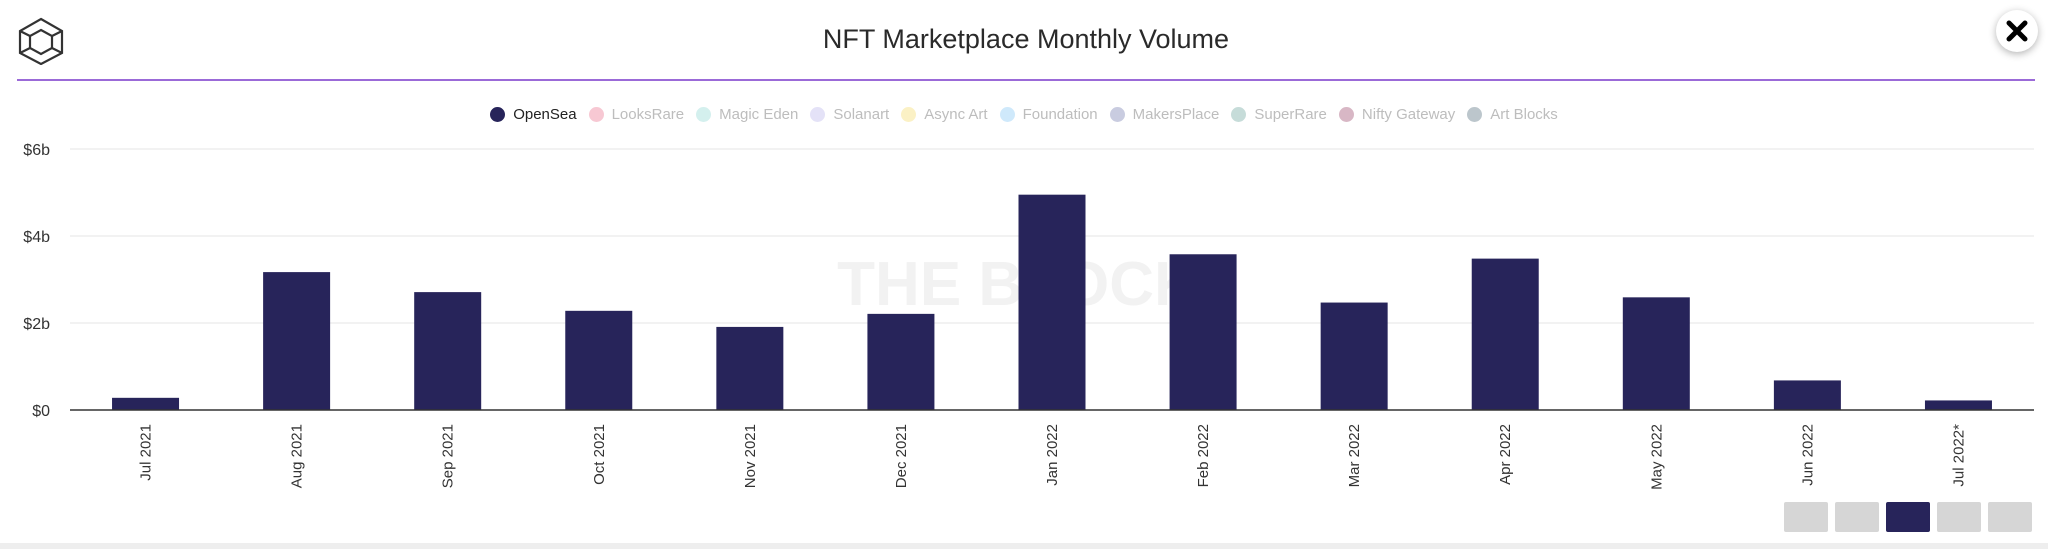  I want to click on y-tick-label: $0, so click(41, 411).